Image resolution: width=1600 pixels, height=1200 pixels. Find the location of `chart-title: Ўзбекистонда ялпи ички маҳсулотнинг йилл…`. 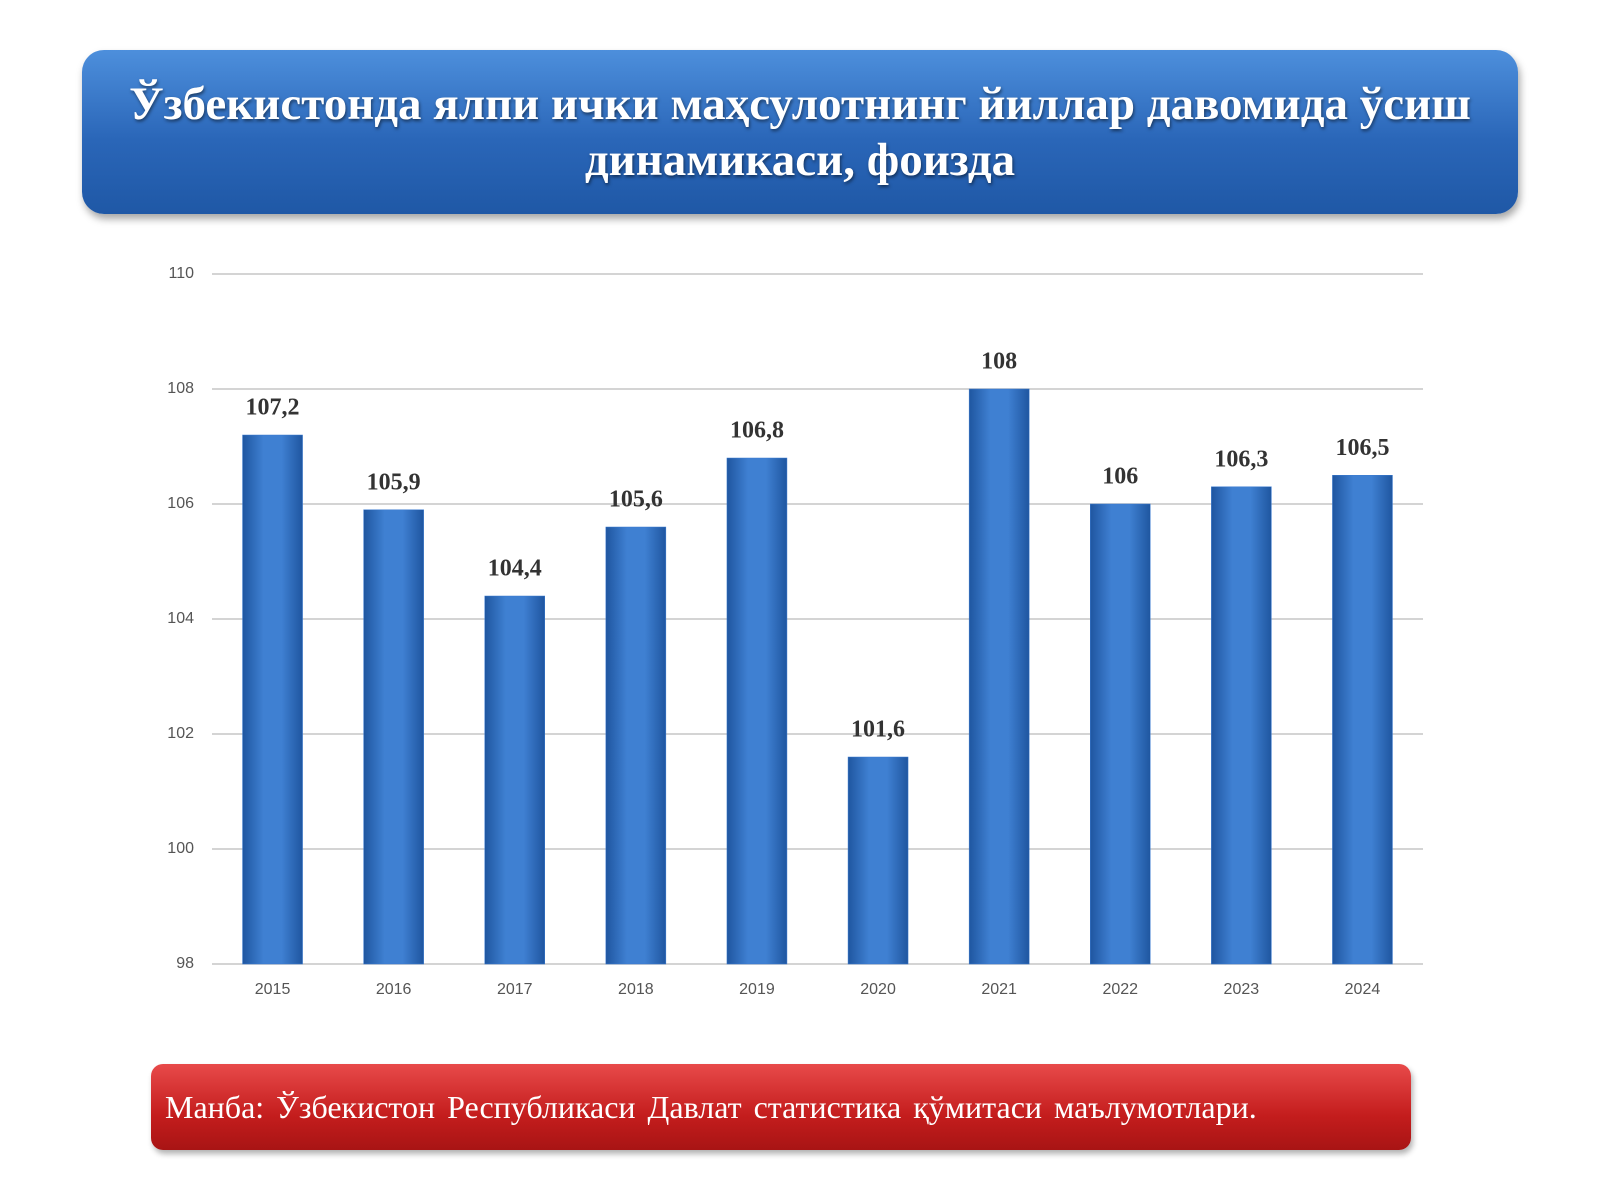

chart-title: Ўзбекистонда ялпи ички маҳсулотнинг йилл… is located at coordinates (800, 132).